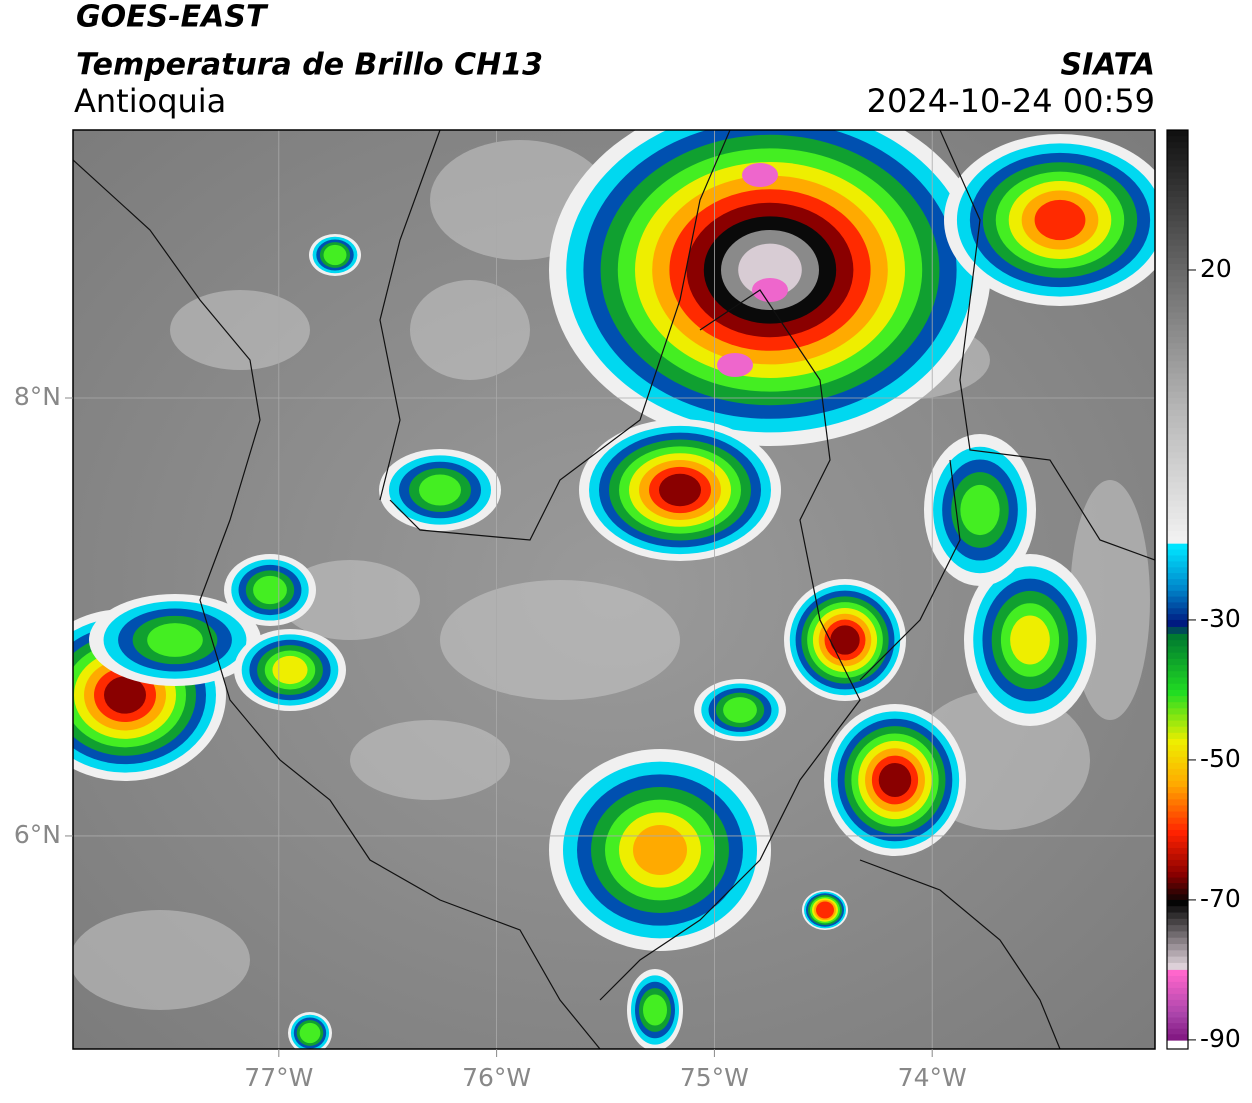 The image size is (1252, 1103). I want to click on x-tick-label: 74°W, so click(932, 1077).